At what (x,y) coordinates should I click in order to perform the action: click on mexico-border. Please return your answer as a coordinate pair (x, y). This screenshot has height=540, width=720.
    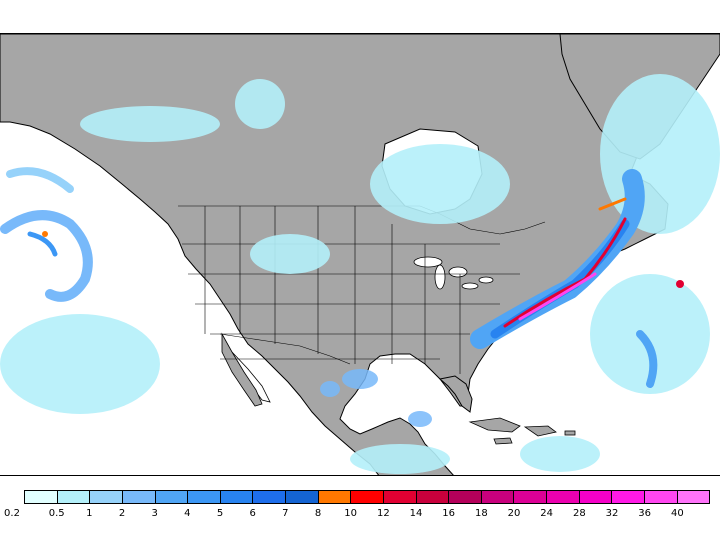
    Looking at the image, I should click on (285, 349).